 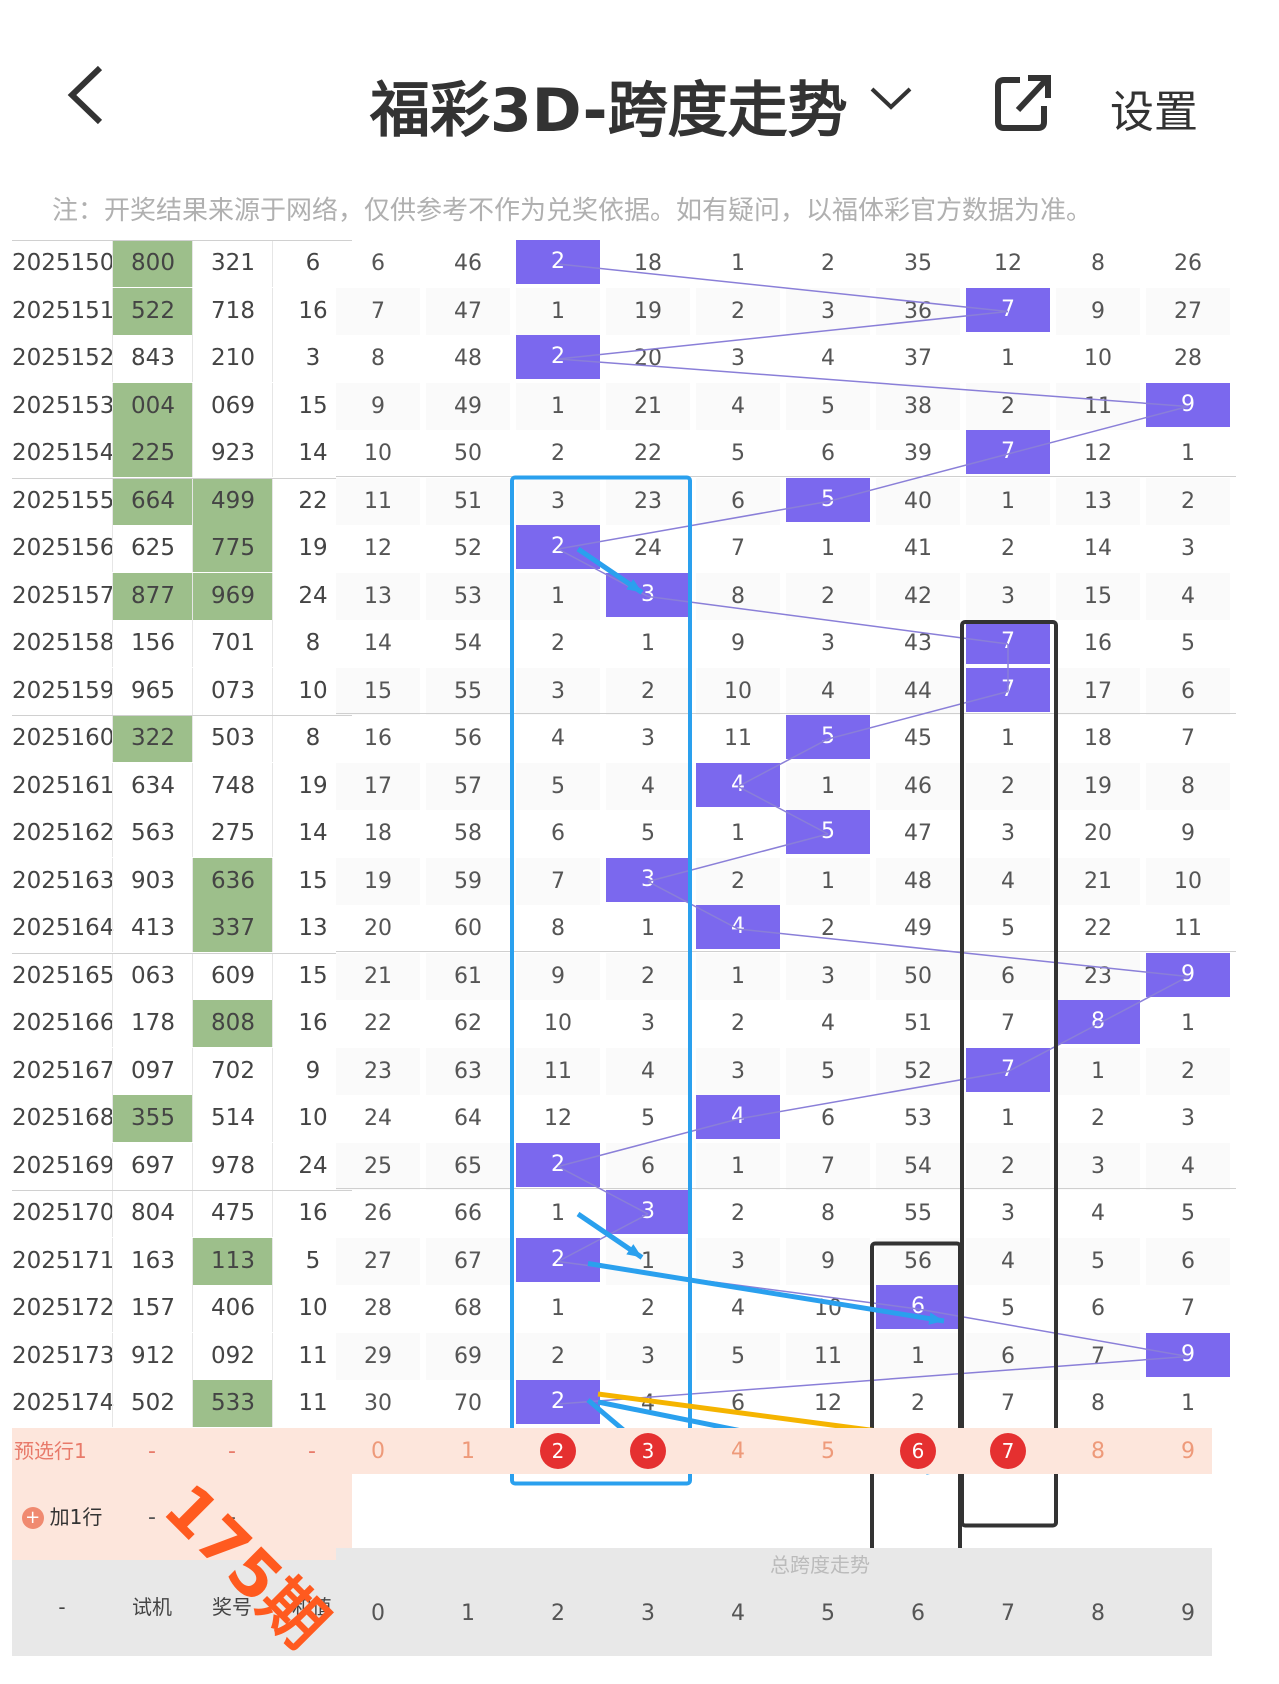 I want to click on sum-cell: 15, so click(x=312, y=976).